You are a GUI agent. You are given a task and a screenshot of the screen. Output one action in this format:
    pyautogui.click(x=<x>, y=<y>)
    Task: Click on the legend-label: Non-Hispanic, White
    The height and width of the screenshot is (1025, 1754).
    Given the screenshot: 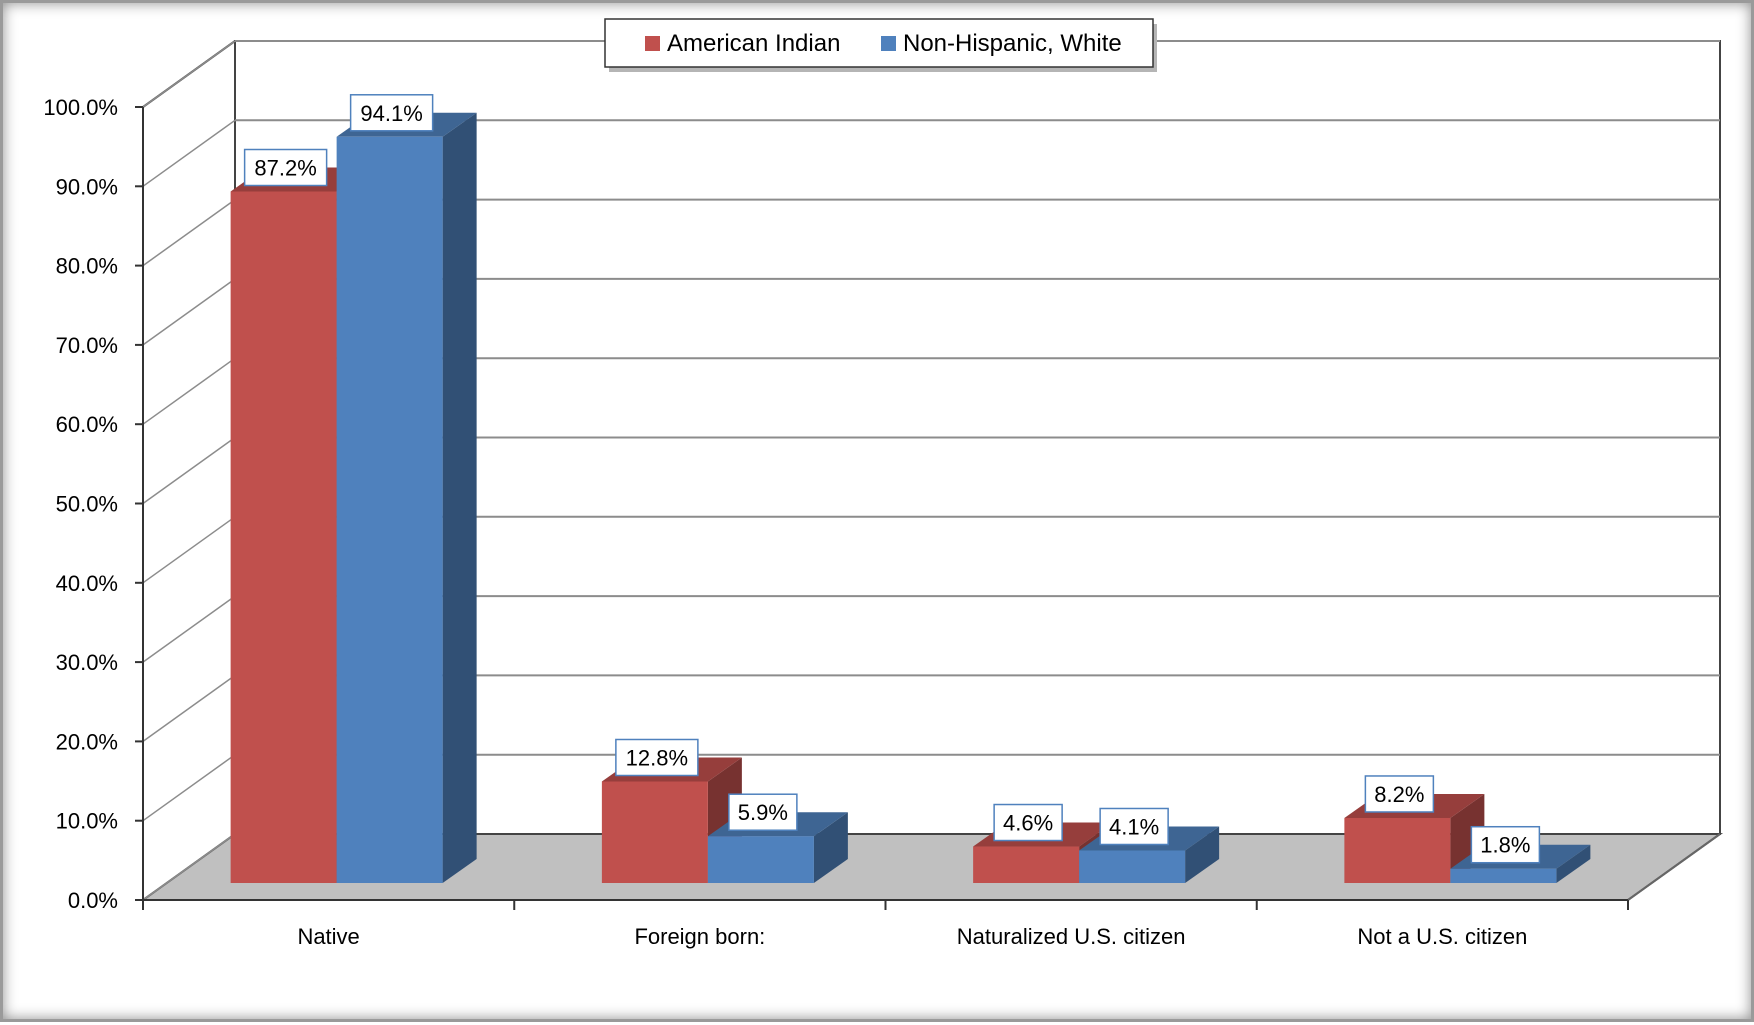 What is the action you would take?
    pyautogui.click(x=1012, y=43)
    